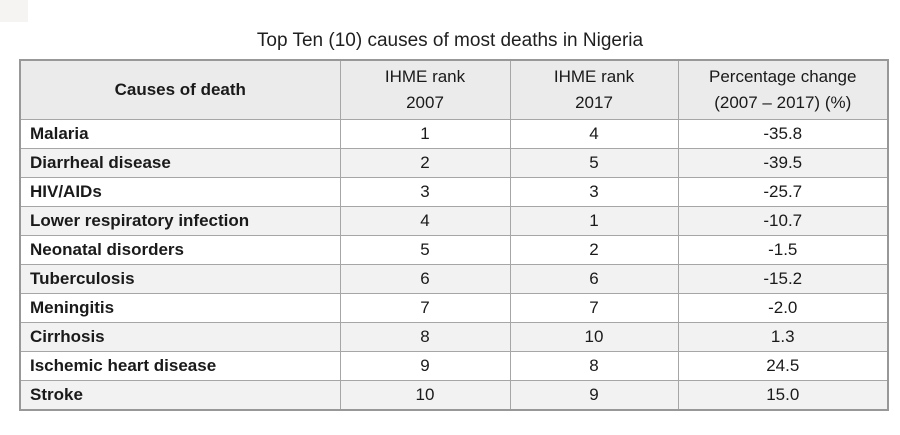  I want to click on table-row: Tuberculosis 6 6 -15.2, so click(454, 279).